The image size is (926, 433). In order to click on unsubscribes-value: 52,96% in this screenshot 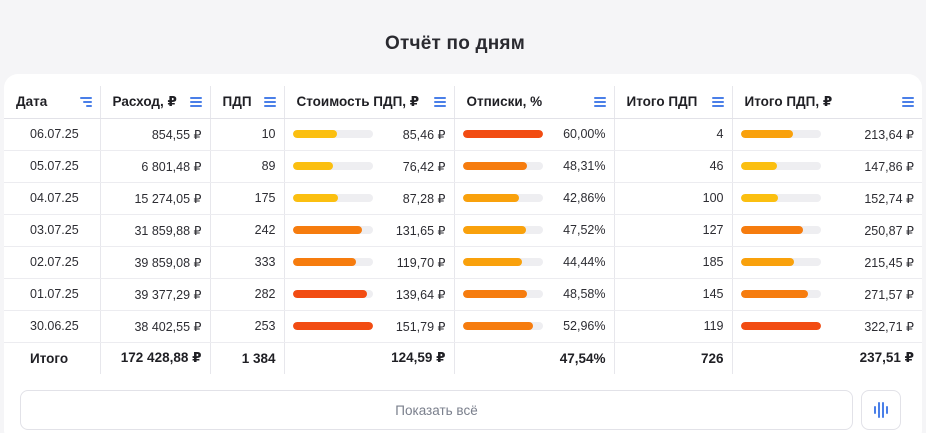, I will do `click(584, 326)`.